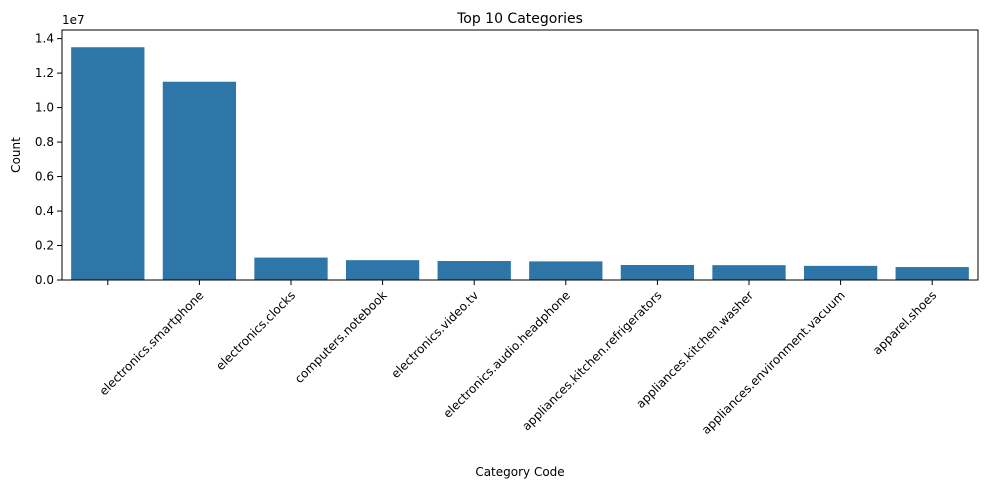 The height and width of the screenshot is (490, 989). I want to click on y-tick-label: 1.4, so click(44, 39).